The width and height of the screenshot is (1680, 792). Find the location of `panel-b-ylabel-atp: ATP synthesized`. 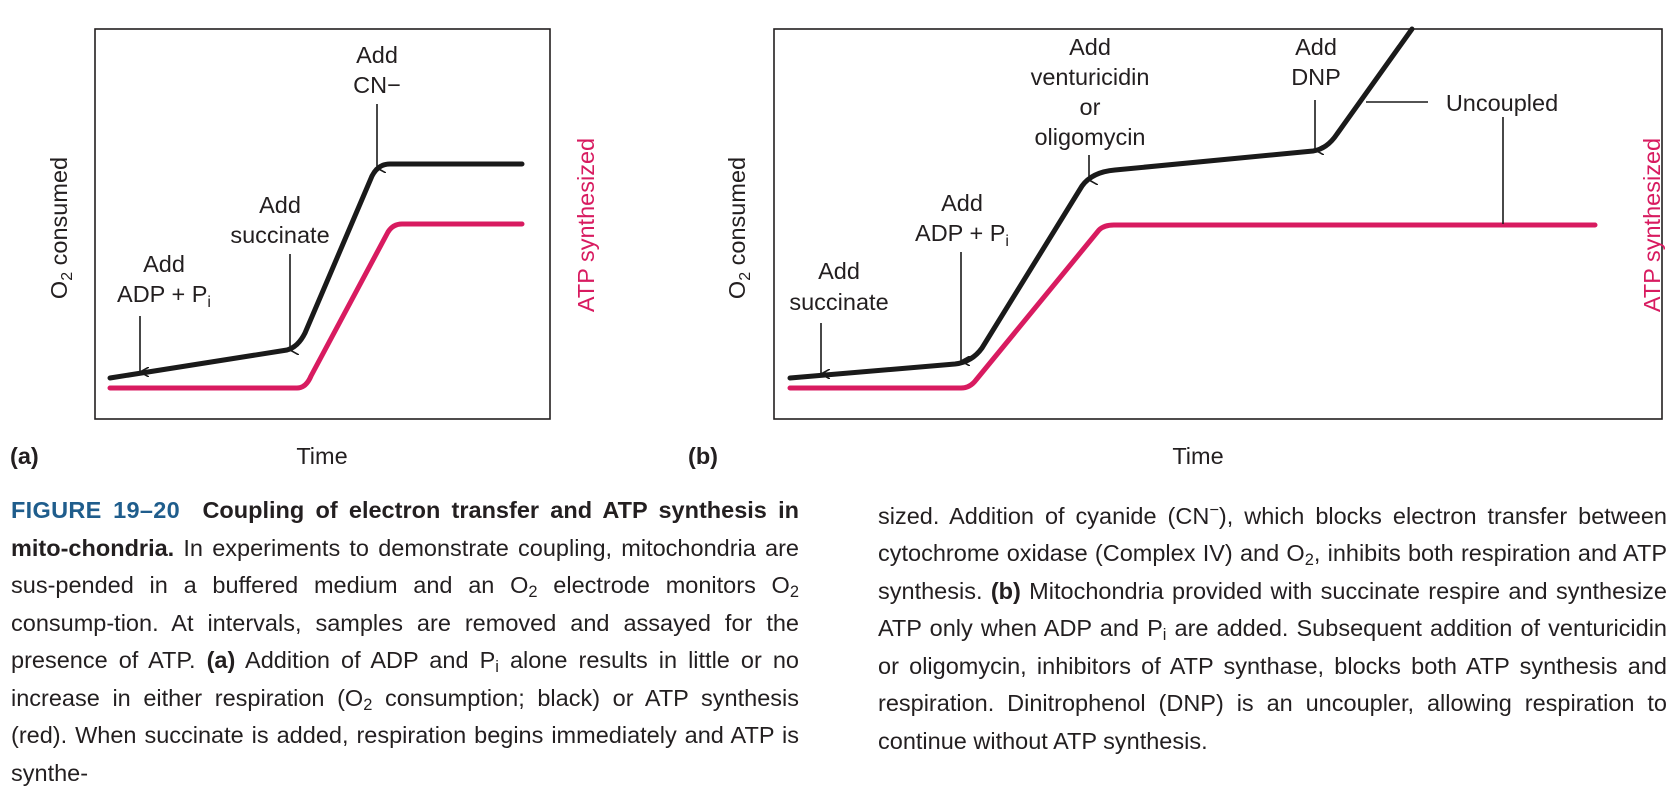

panel-b-ylabel-atp: ATP synthesized is located at coordinates (1652, 225).